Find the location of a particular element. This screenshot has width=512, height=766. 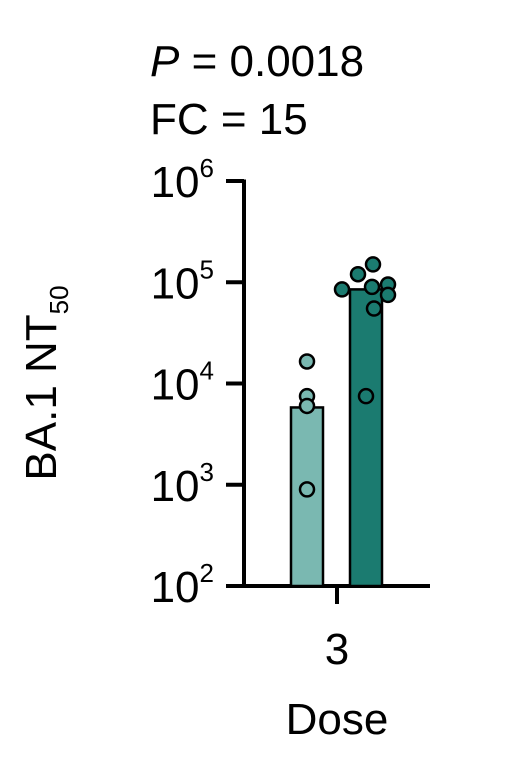

y-tick-label: 10² is located at coordinates (182, 585).